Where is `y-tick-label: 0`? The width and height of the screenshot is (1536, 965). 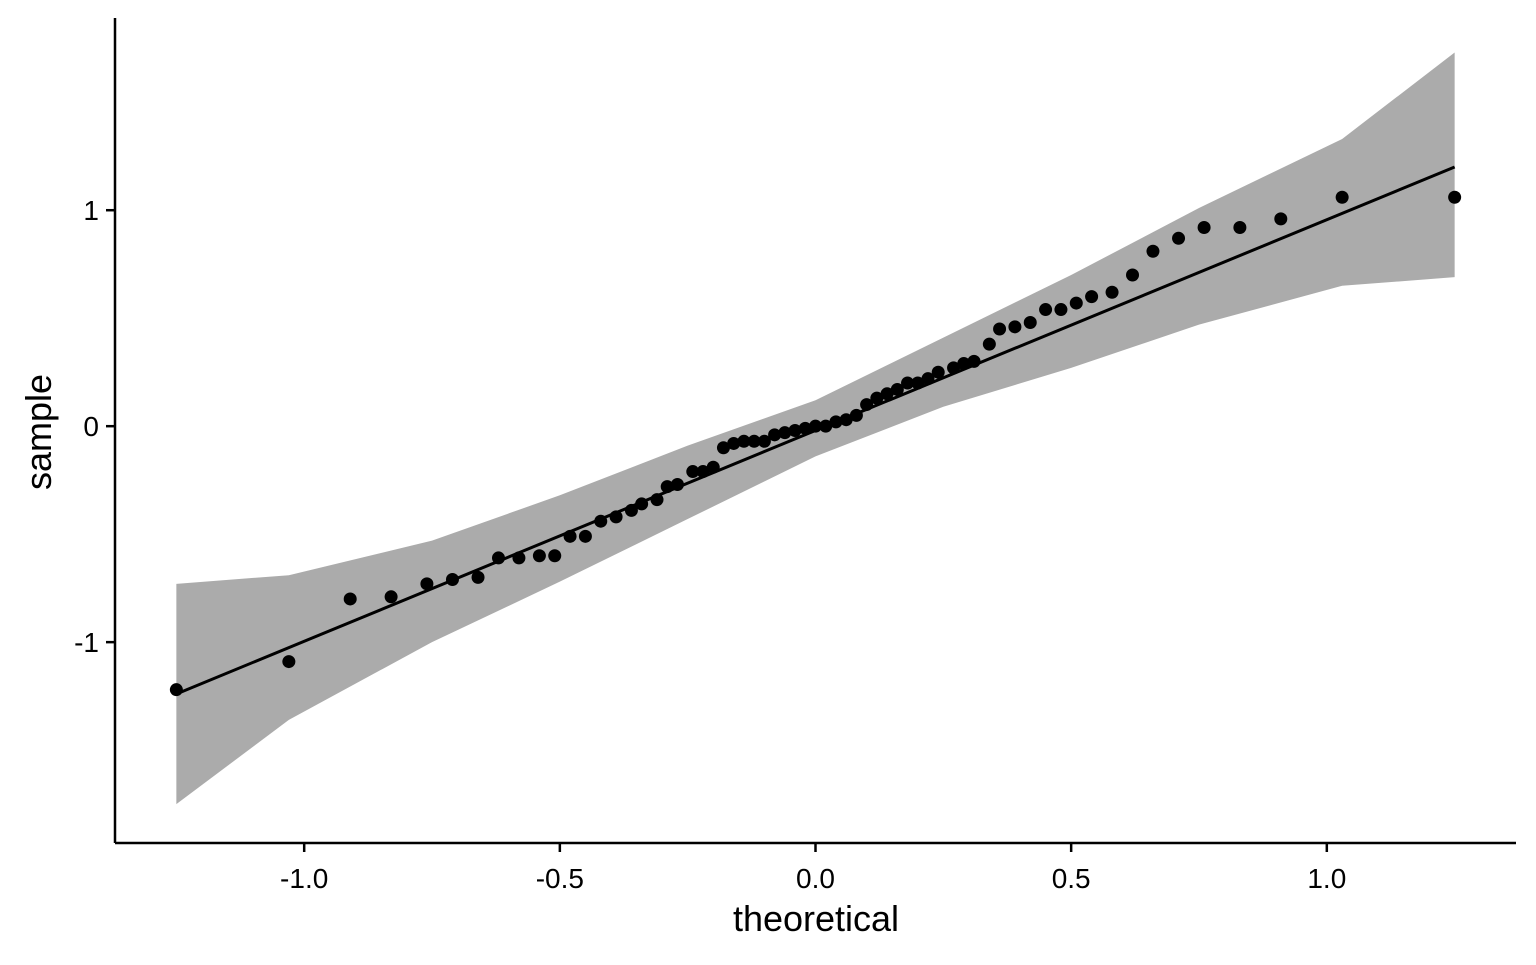
y-tick-label: 0 is located at coordinates (91, 426).